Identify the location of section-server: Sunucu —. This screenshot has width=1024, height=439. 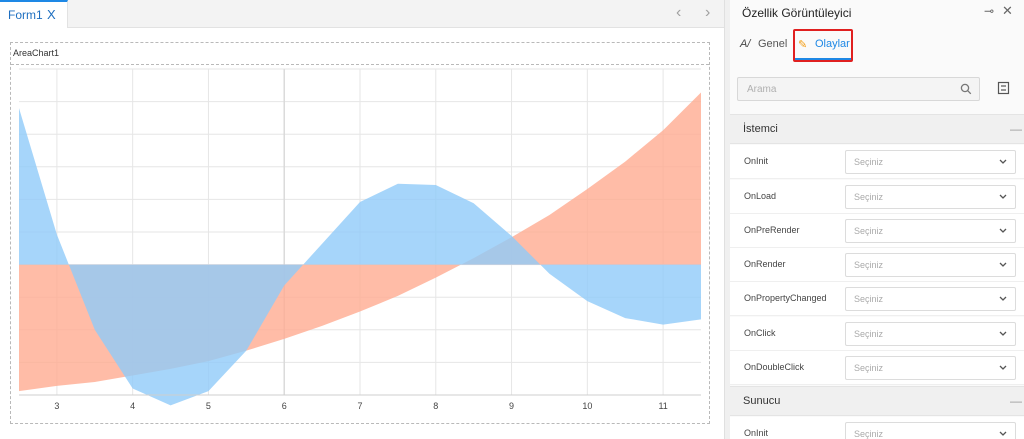
(877, 401).